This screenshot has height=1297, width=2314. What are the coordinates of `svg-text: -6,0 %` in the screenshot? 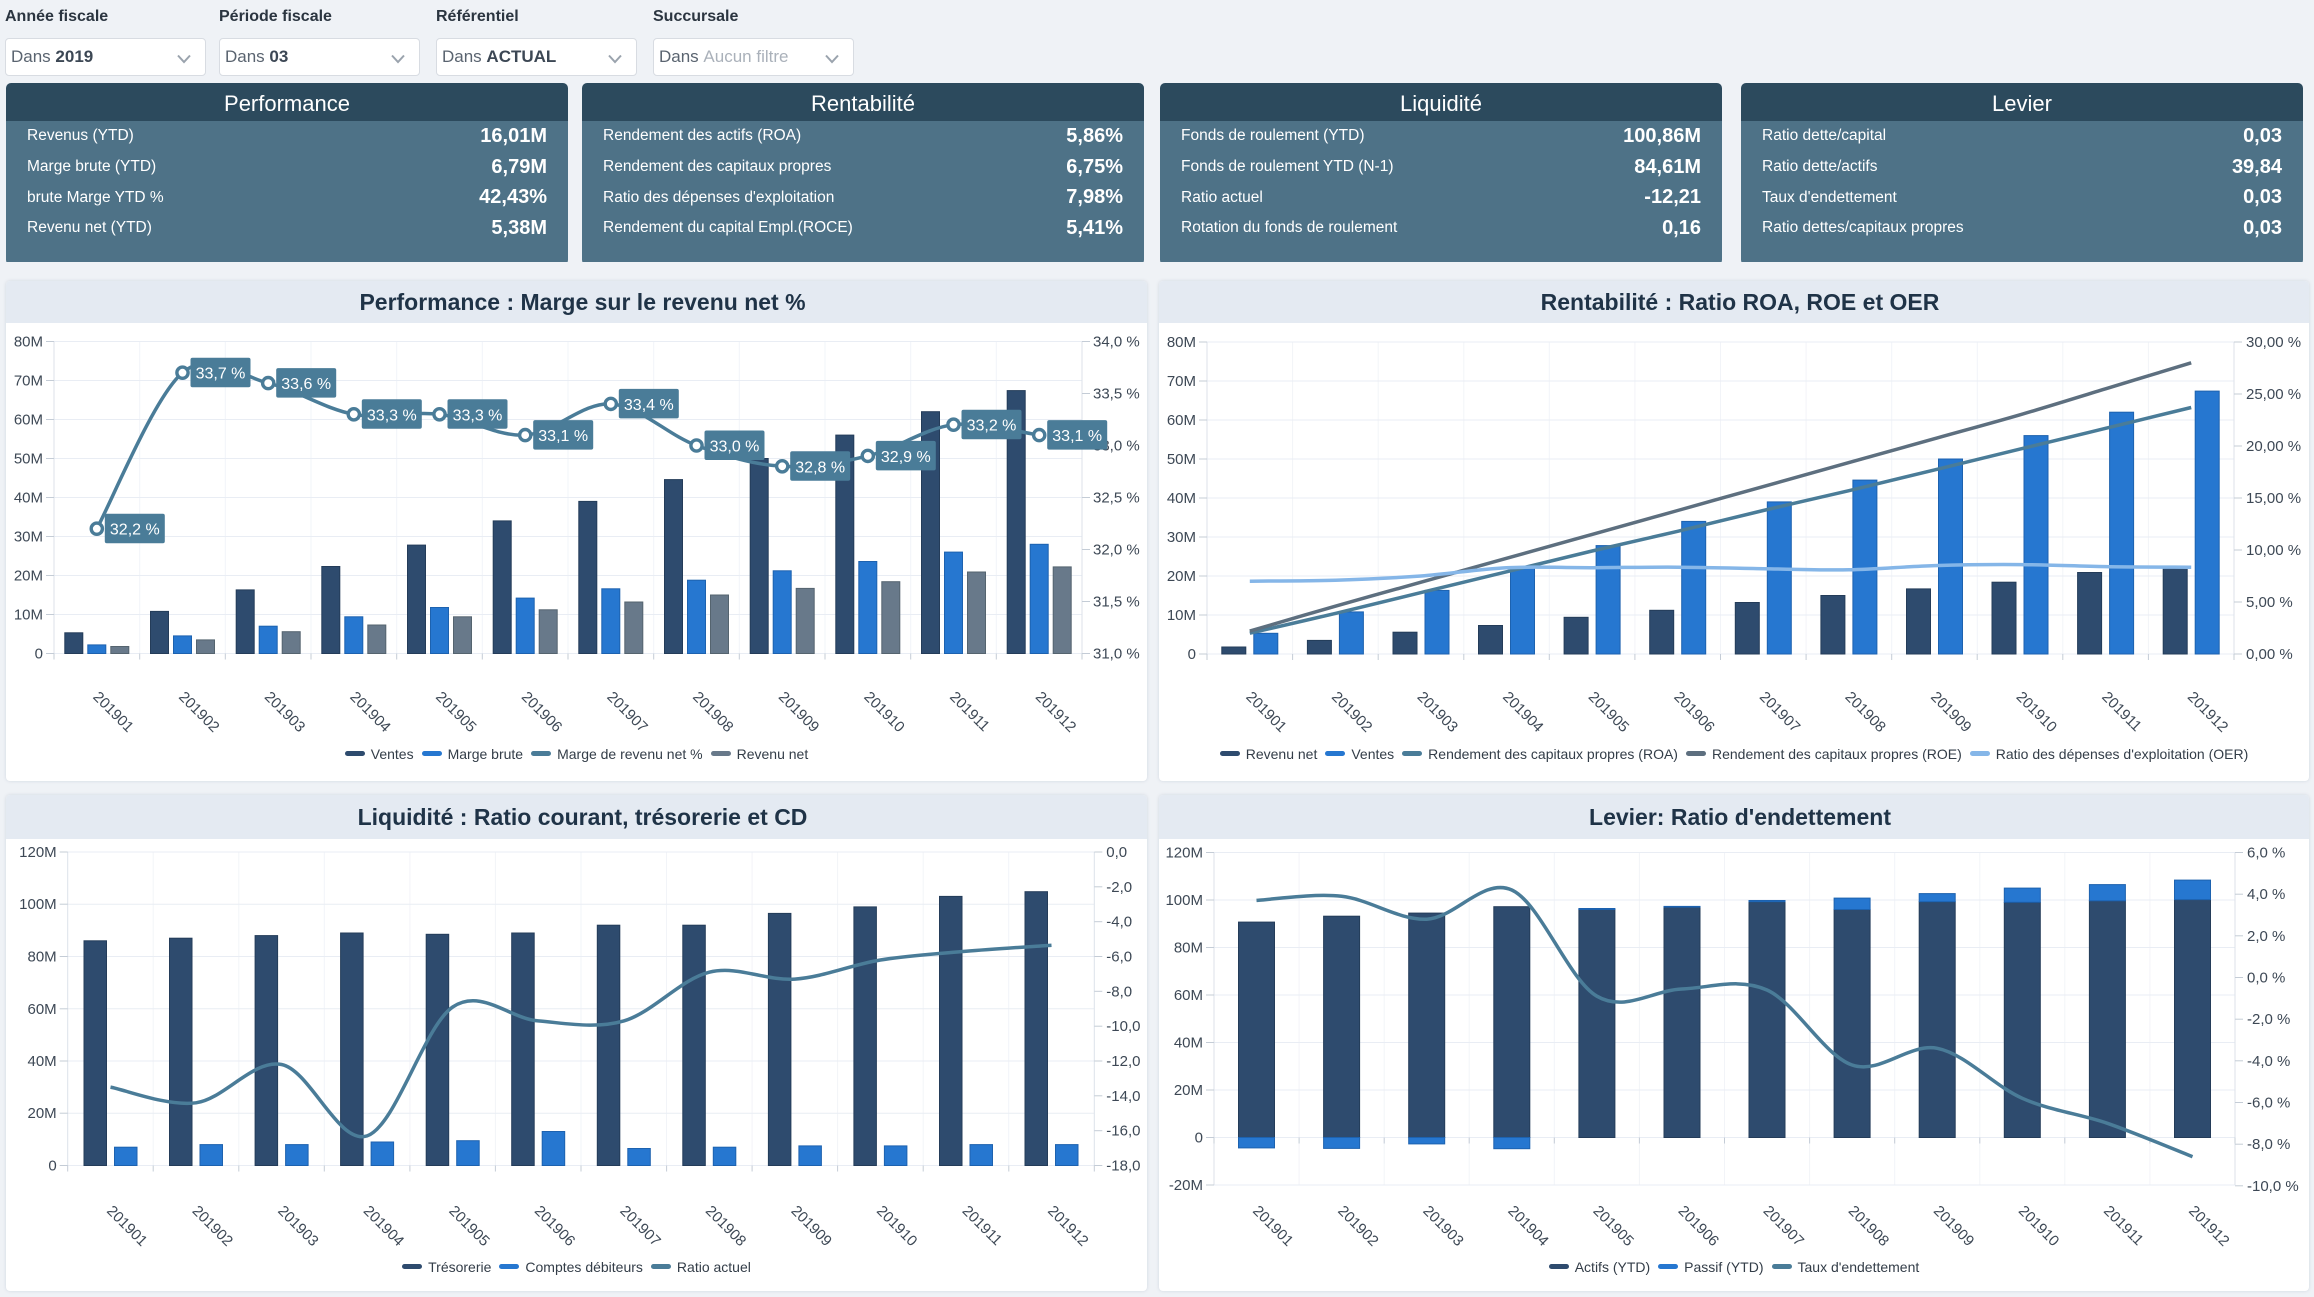 It's located at (2268, 1103).